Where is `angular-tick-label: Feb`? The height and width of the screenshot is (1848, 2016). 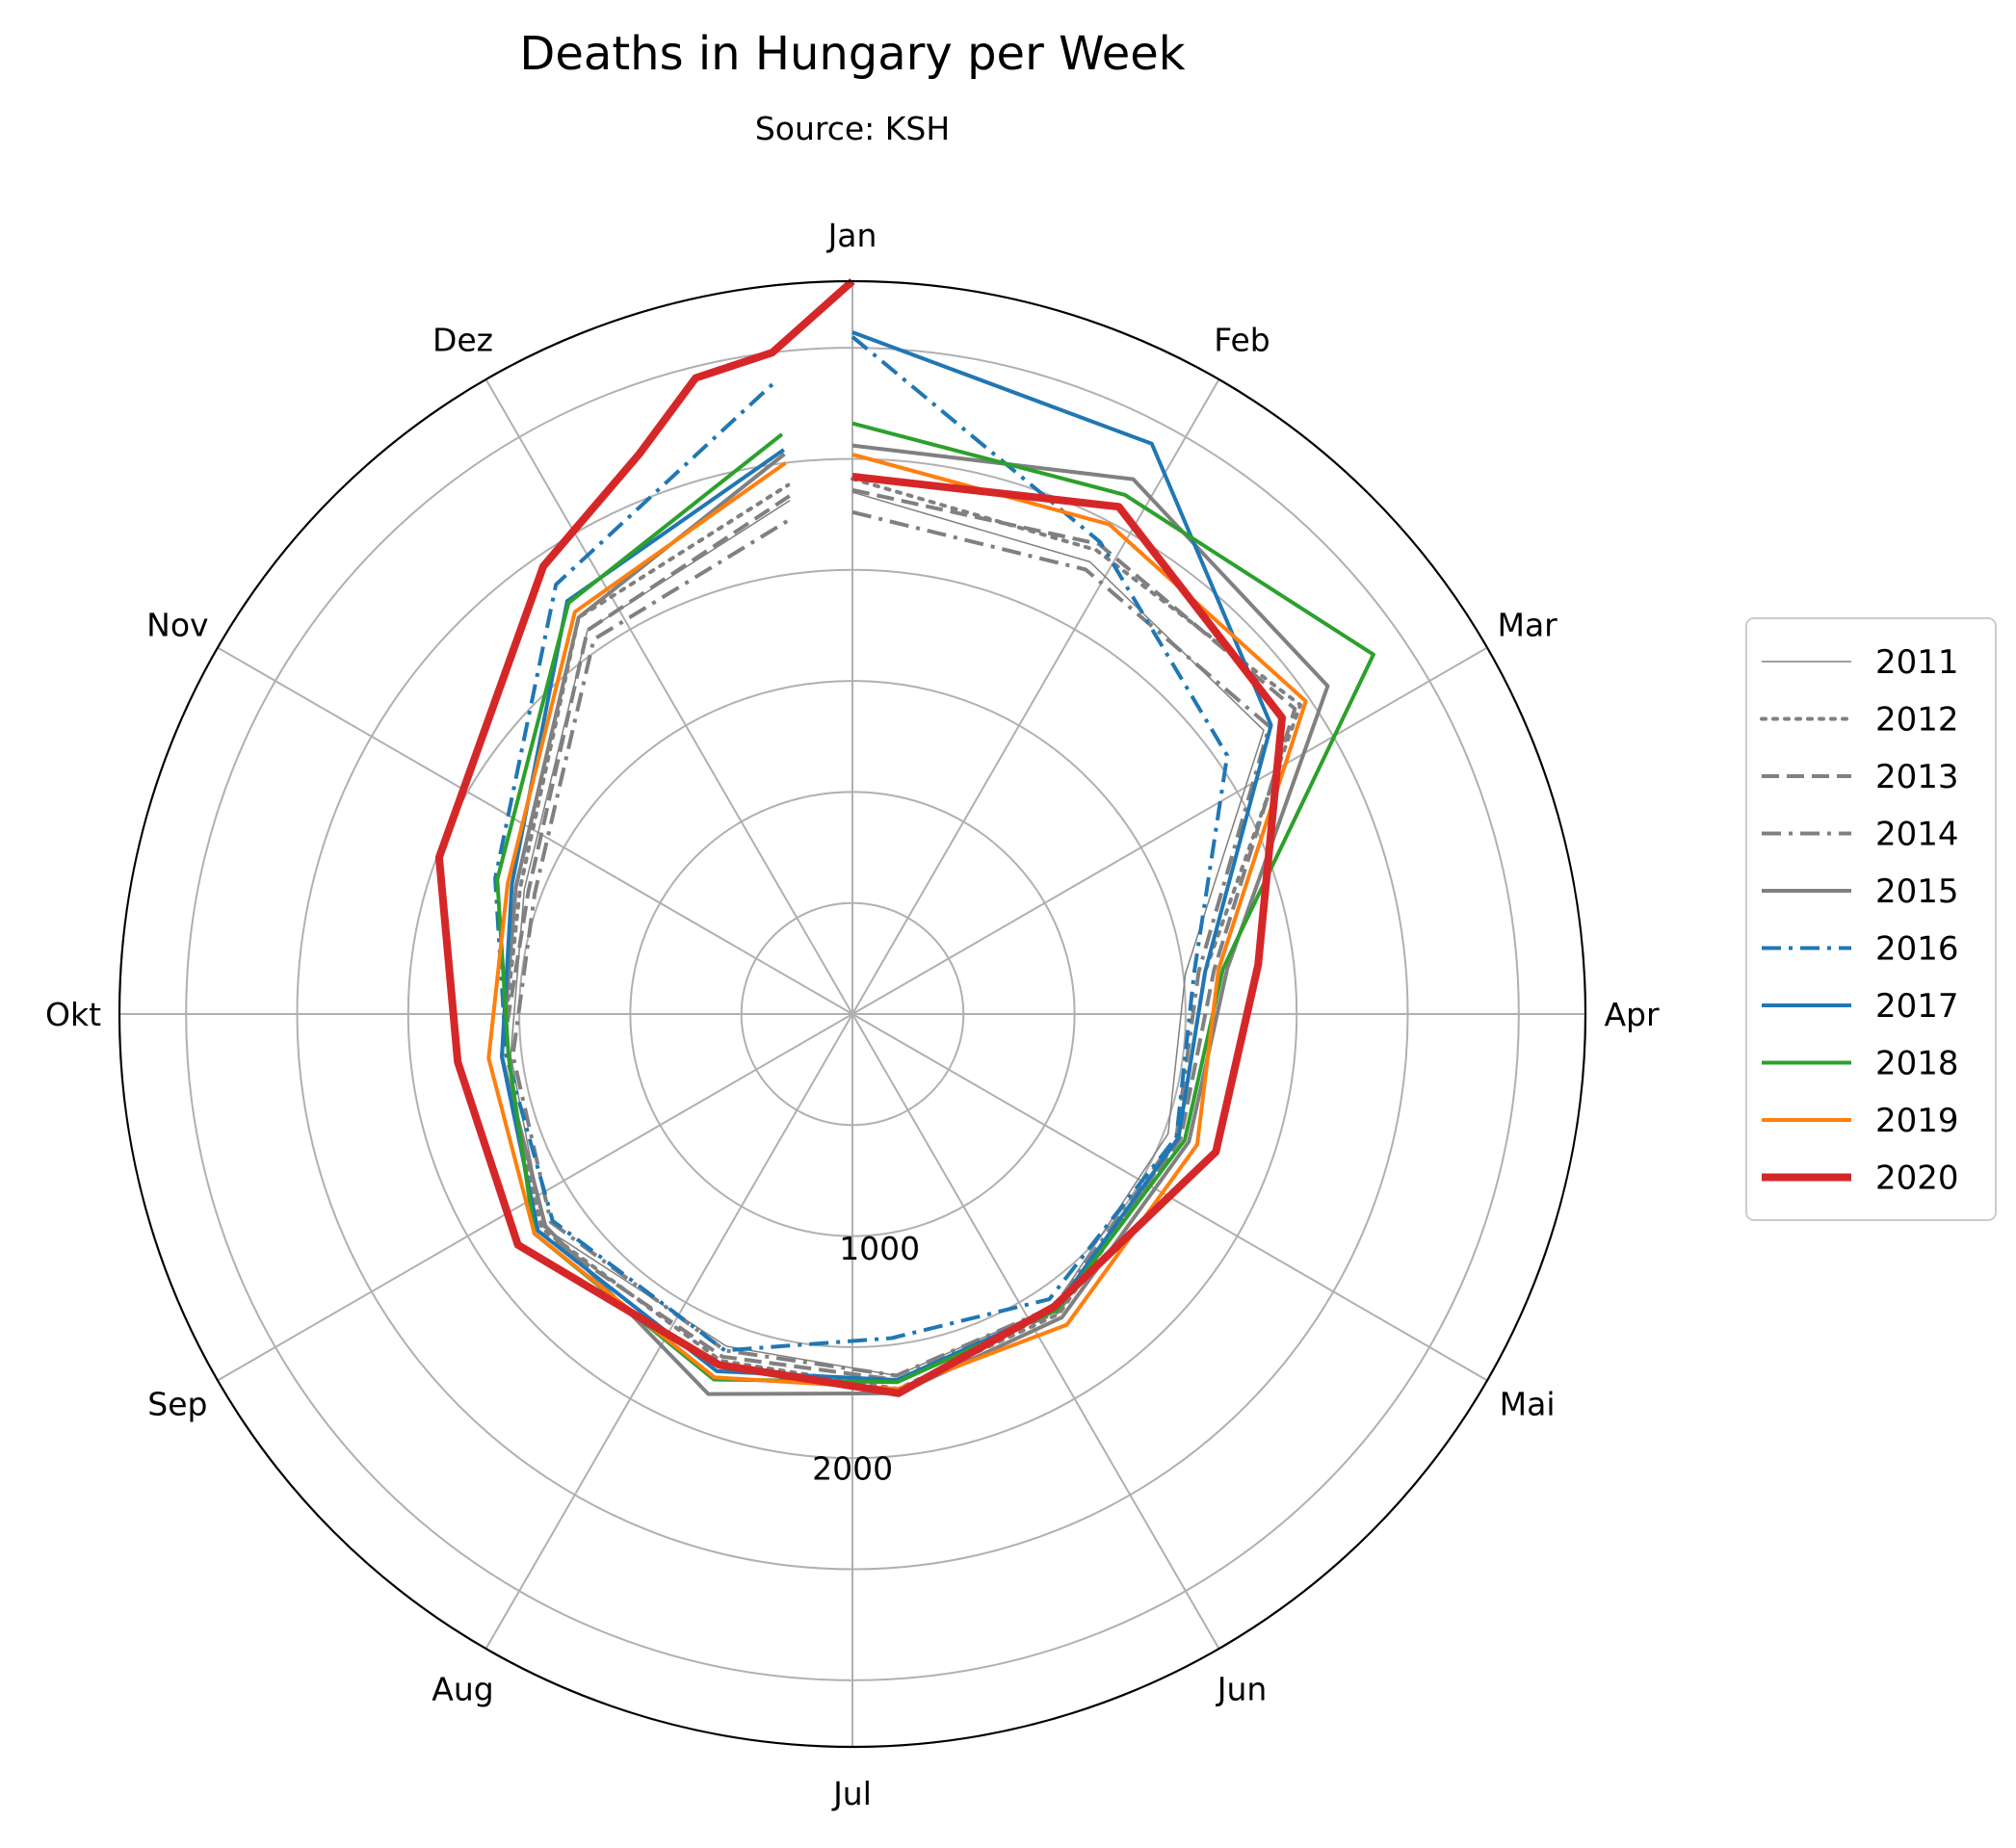 angular-tick-label: Feb is located at coordinates (1242, 339).